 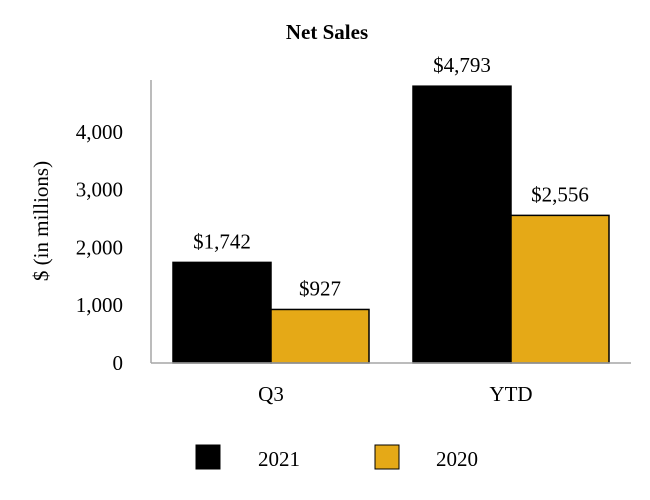 I want to click on y-tick-label: 0, so click(x=118, y=363).